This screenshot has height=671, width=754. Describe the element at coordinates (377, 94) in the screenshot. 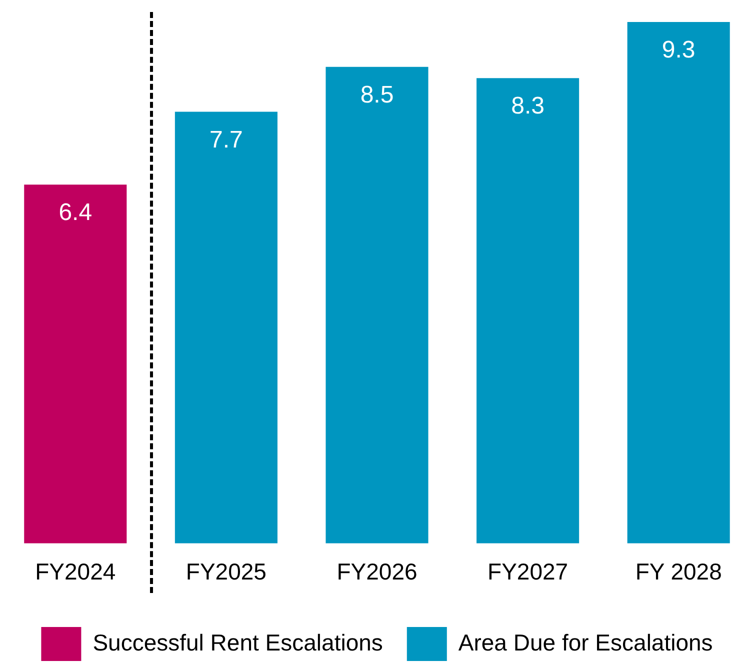

I see `data-label: 8.5` at that location.